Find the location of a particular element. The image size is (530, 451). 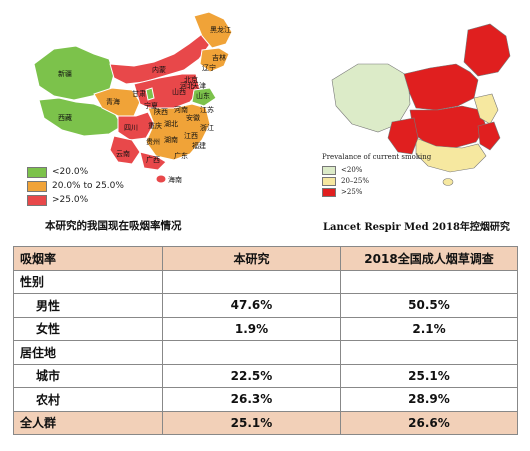

label-yunnan: 云南 is located at coordinates (123, 153).